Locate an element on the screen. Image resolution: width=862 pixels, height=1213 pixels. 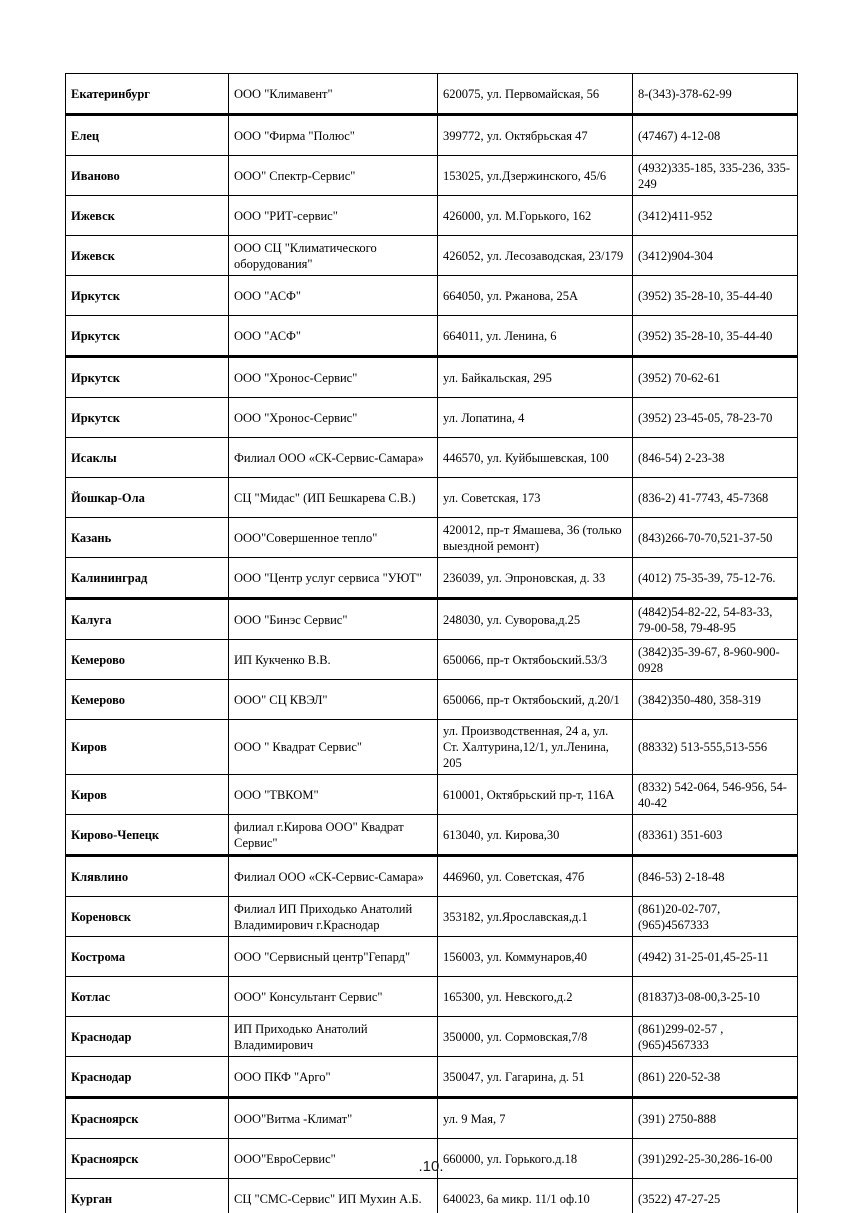
address-cell: ул. 9 Мая, 7 is located at coordinates (535, 1117).